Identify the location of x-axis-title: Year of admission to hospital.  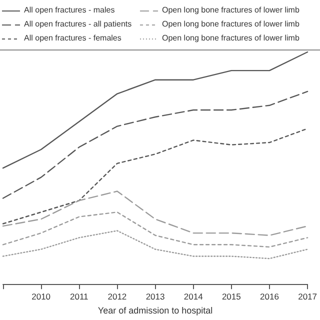
(155, 311).